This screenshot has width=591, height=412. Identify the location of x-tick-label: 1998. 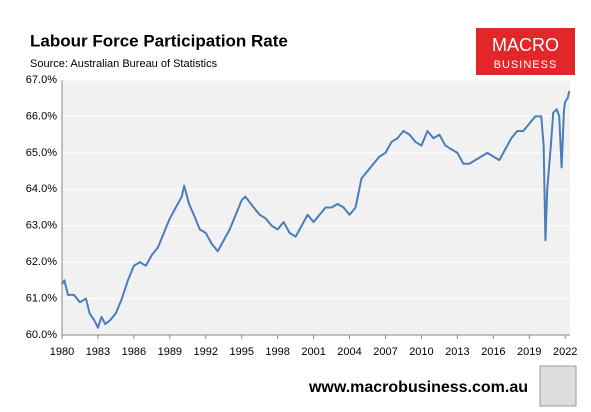
(277, 352).